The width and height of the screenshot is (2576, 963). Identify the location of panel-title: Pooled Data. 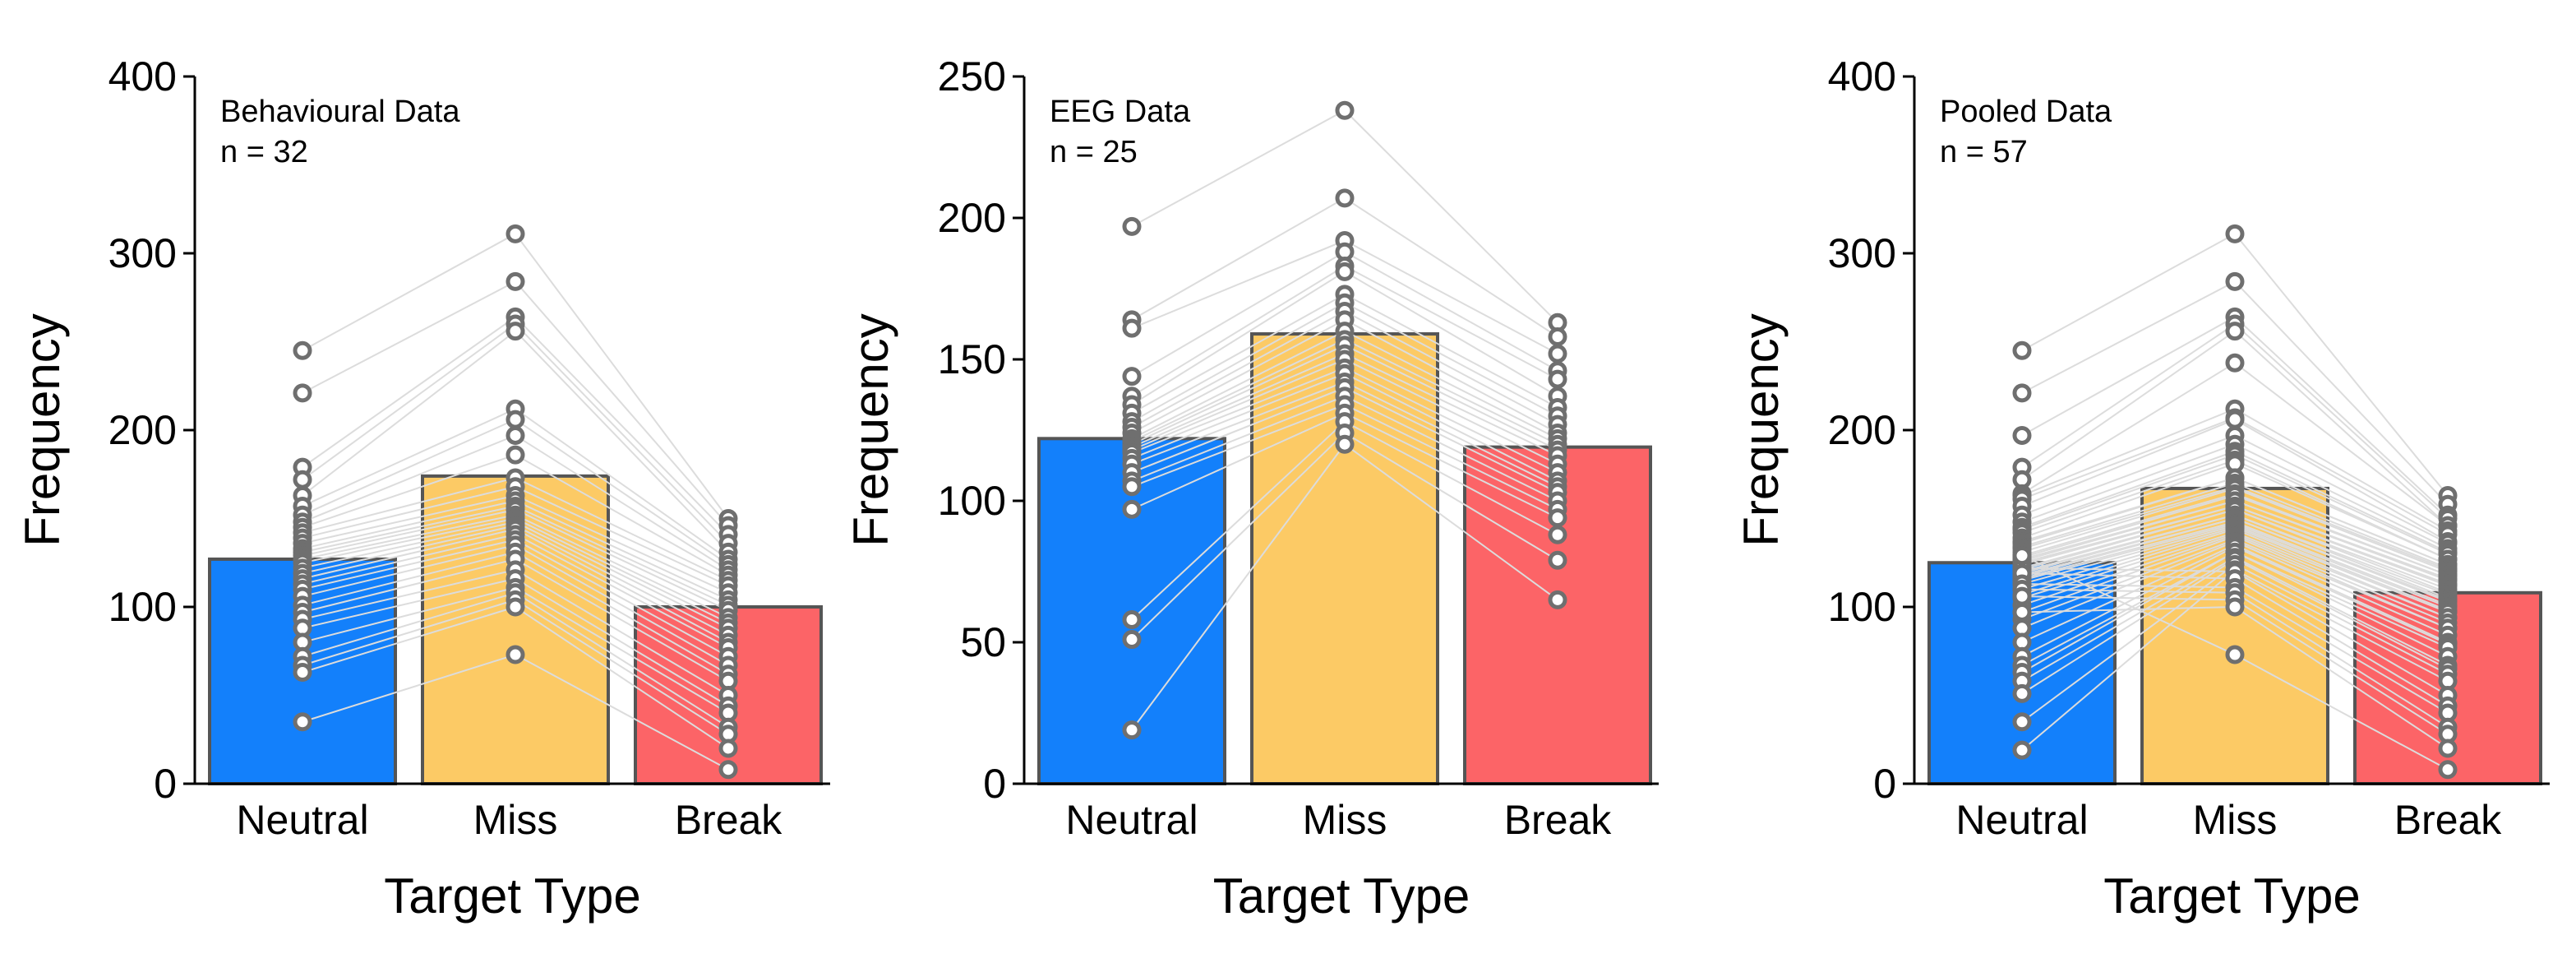
(2026, 112).